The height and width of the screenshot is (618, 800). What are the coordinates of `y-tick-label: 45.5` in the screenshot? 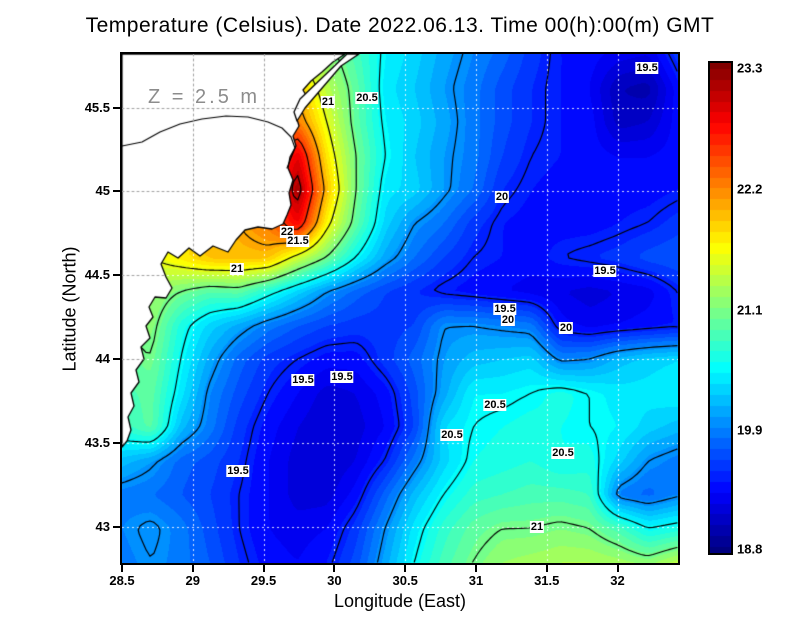 It's located at (97, 107).